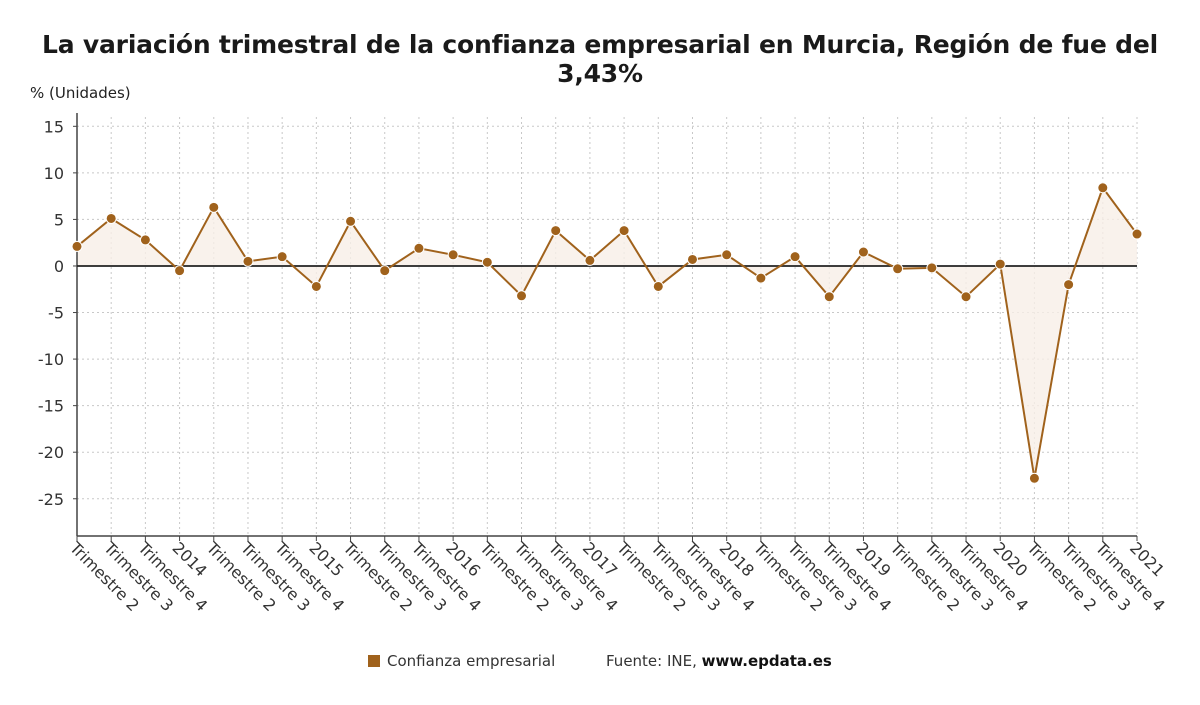 The width and height of the screenshot is (1200, 705). What do you see at coordinates (59, 266) in the screenshot?
I see `y-tick-label: 0` at bounding box center [59, 266].